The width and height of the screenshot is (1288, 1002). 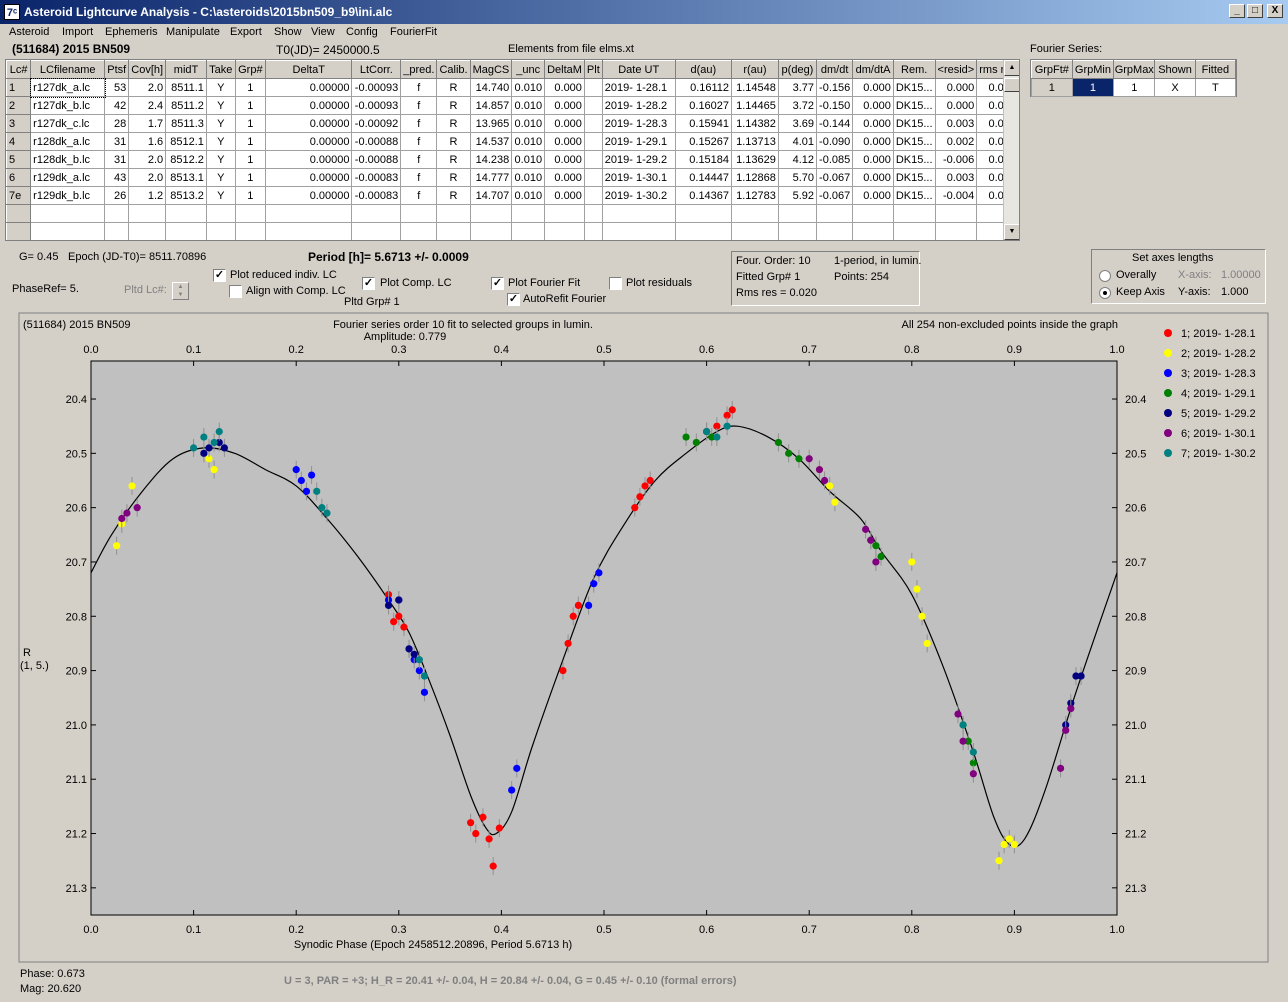 I want to click on table-cell: 0.010, so click(x=528, y=123).